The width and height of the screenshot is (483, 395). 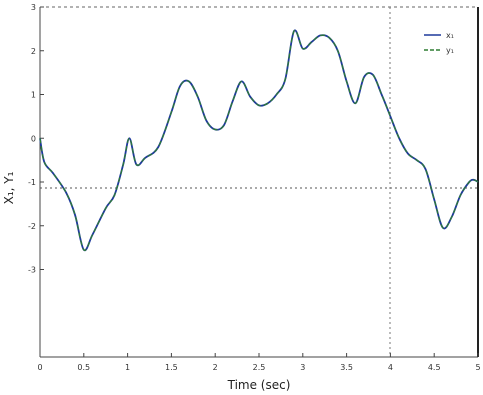 What do you see at coordinates (390, 367) in the screenshot?
I see `x-tick-label: 4` at bounding box center [390, 367].